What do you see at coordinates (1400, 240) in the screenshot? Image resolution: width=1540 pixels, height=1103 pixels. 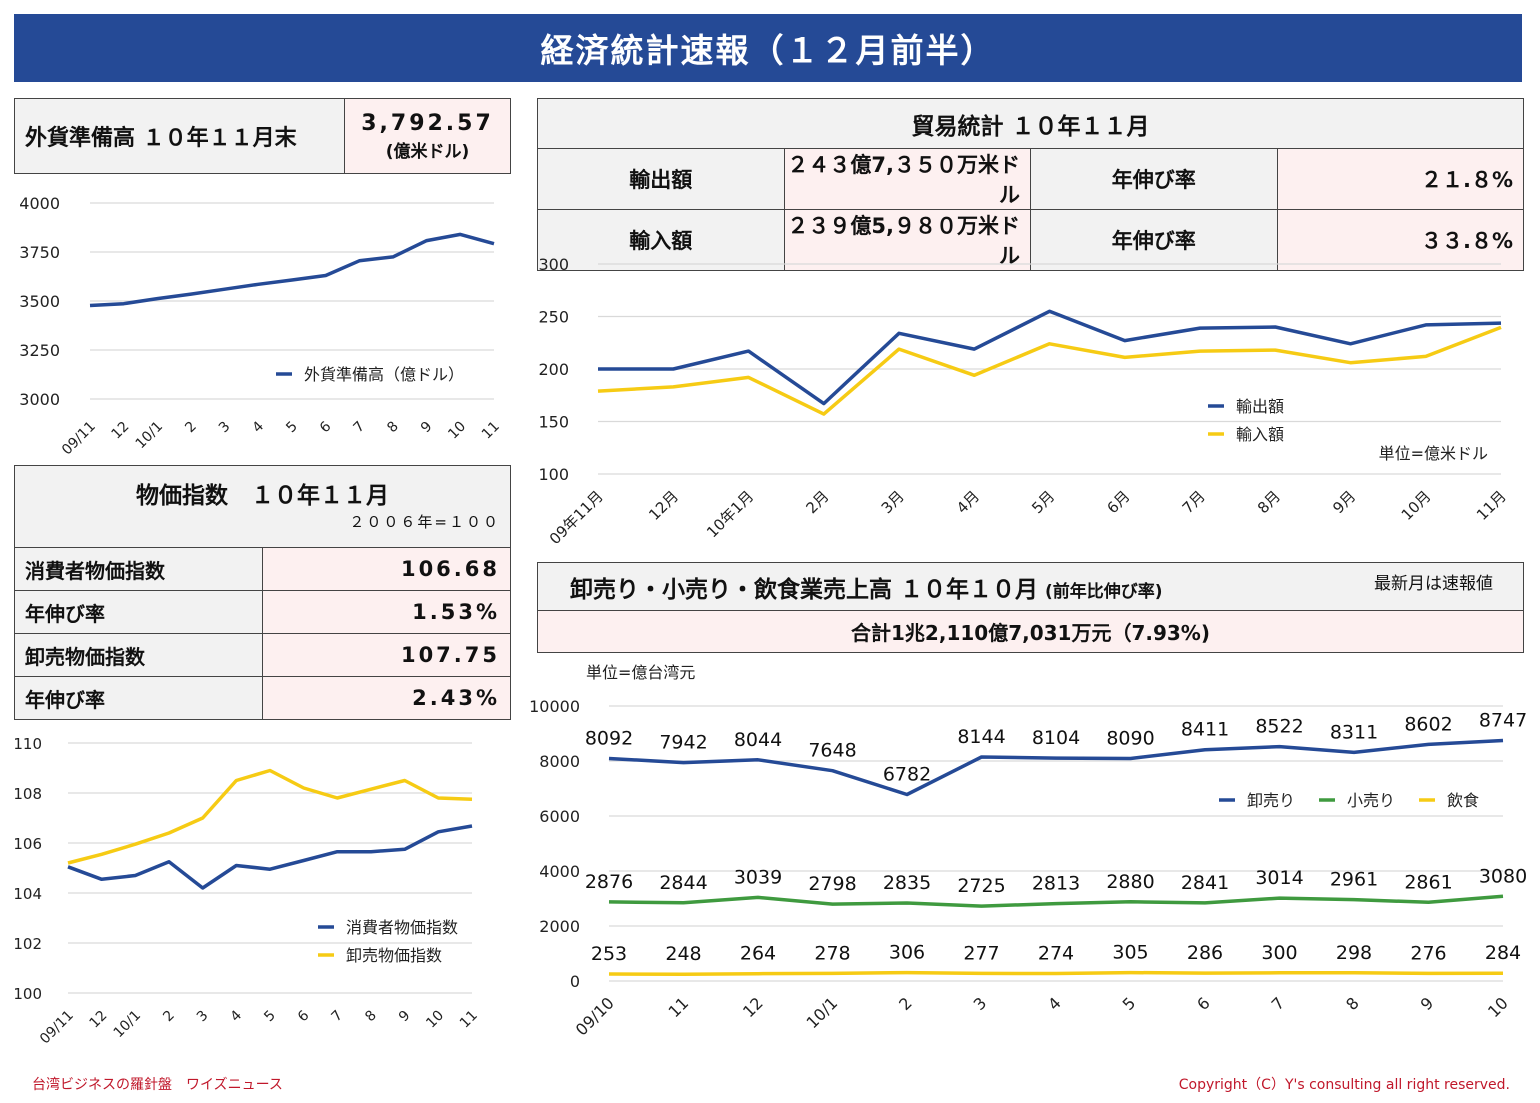 I see `import-growth-value: ３３.８%` at bounding box center [1400, 240].